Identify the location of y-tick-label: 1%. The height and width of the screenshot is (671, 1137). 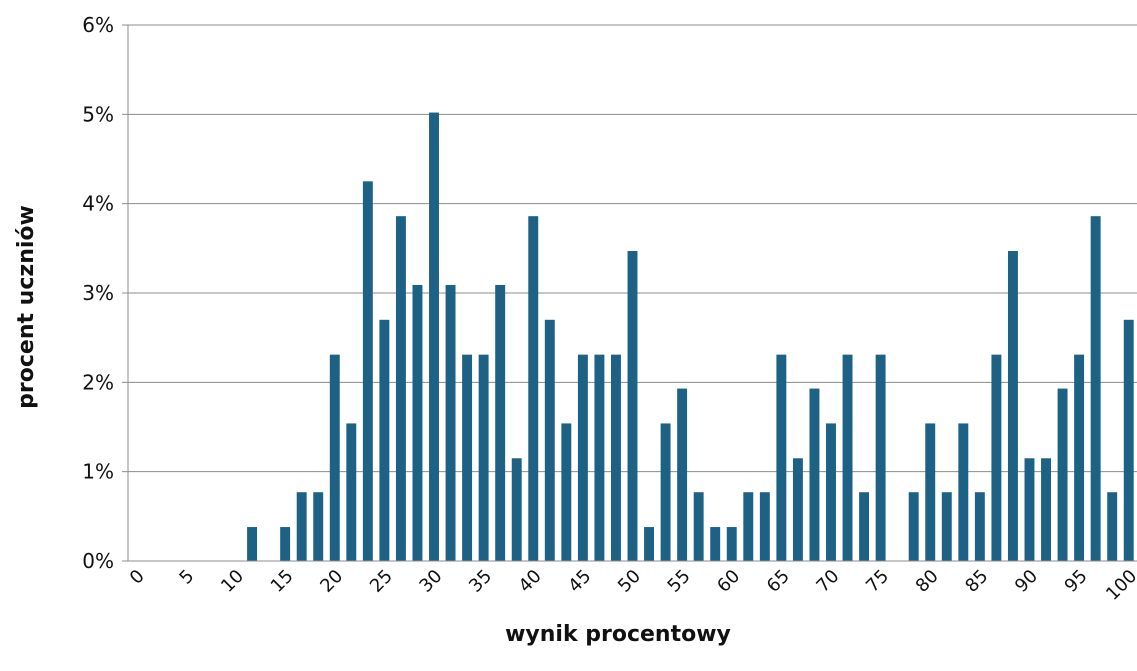
(98, 472).